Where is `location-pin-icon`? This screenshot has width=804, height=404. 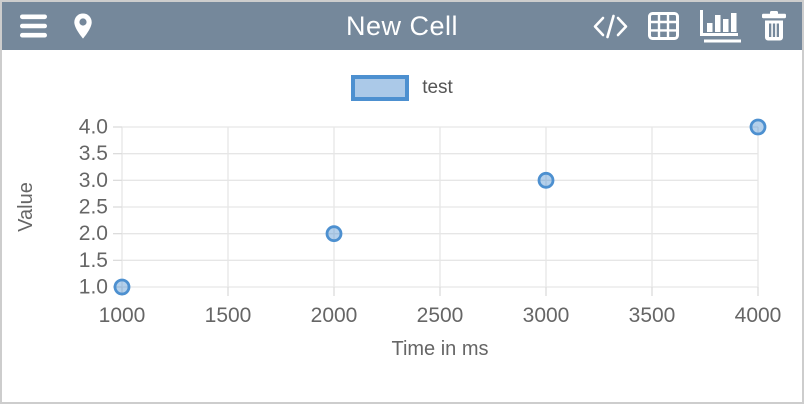
location-pin-icon is located at coordinates (83, 26).